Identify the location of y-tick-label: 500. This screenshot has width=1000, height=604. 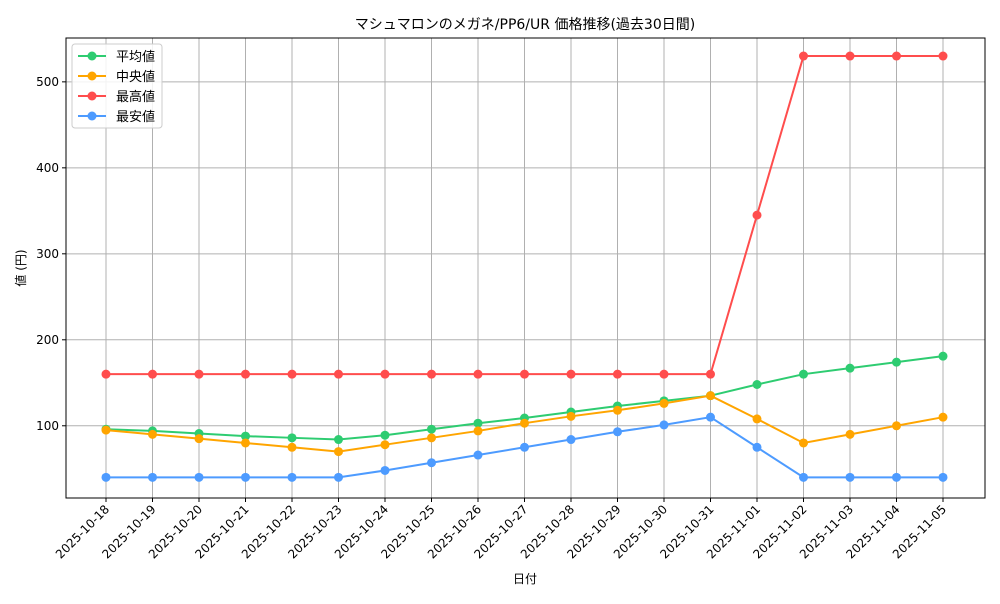
(47, 82).